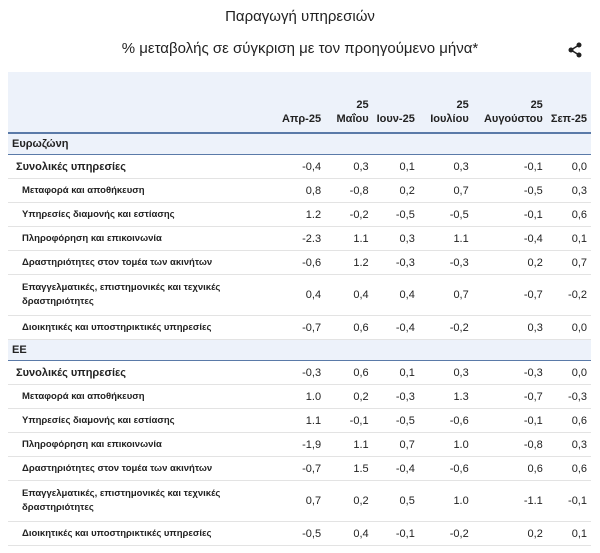 The height and width of the screenshot is (553, 600). I want to click on row-label: Μεταφορά και αποθήκευση, so click(143, 396).